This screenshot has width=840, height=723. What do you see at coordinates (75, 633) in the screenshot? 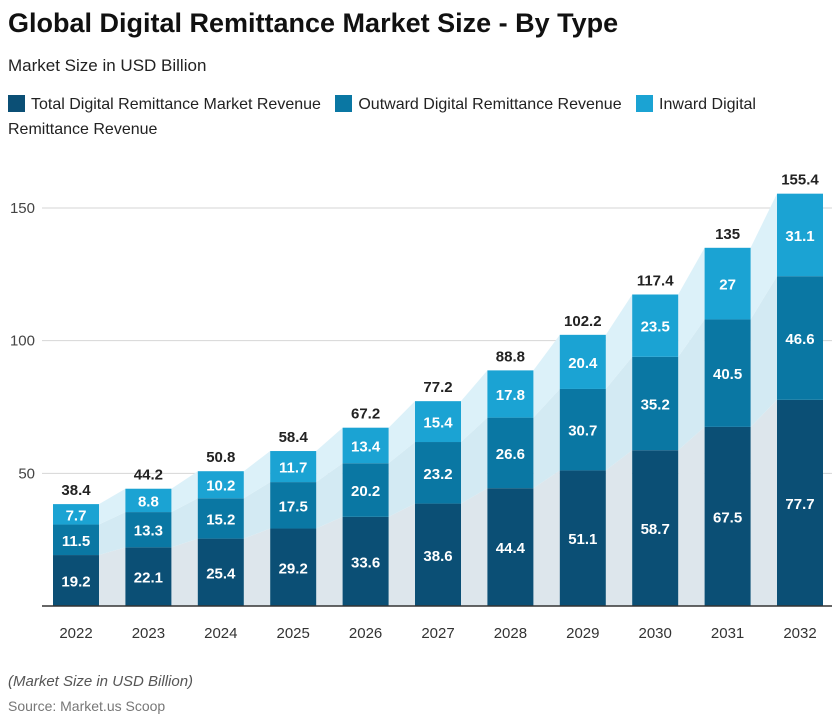
I see `x-tick-label: 2022` at bounding box center [75, 633].